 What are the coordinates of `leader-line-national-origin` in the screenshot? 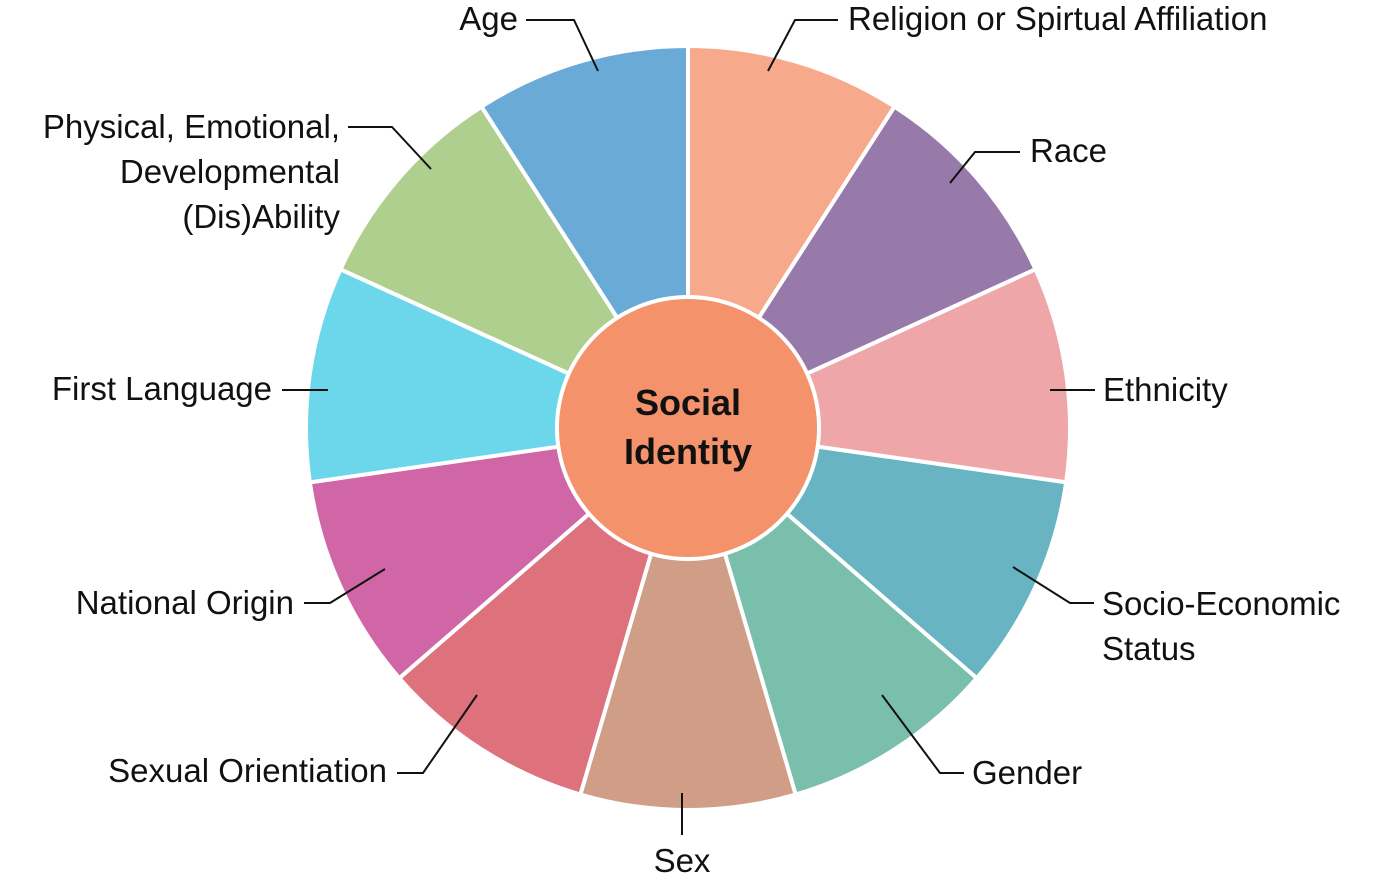 It's located at (345, 586).